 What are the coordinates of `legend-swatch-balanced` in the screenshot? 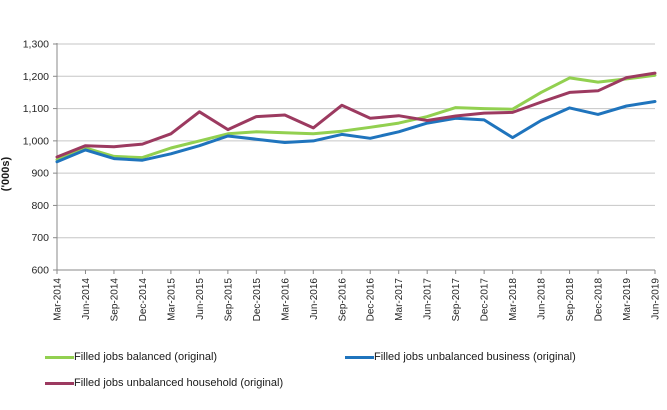 It's located at (59, 357).